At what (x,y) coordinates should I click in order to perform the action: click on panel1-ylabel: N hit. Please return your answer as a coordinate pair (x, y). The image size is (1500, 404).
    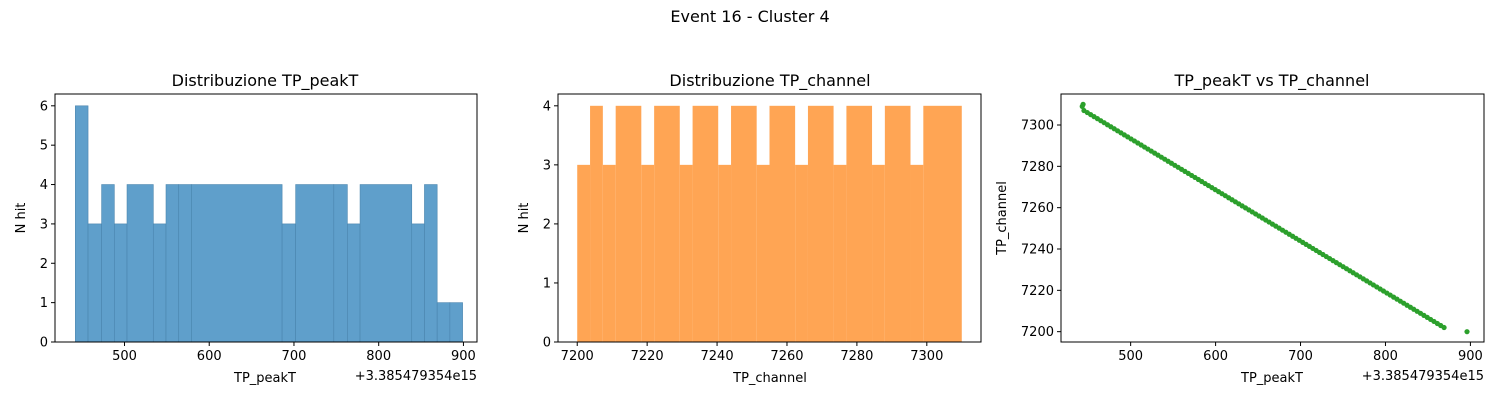
    Looking at the image, I should click on (21, 218).